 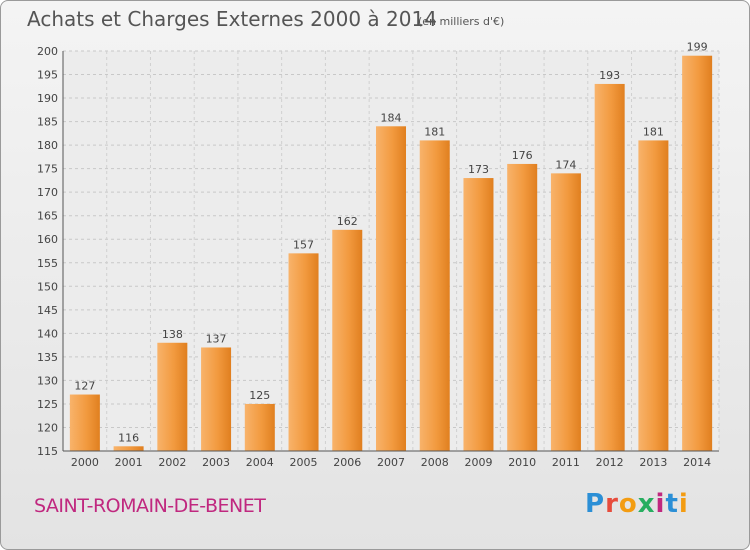 I want to click on x-tick-label: 2005, so click(x=304, y=462).